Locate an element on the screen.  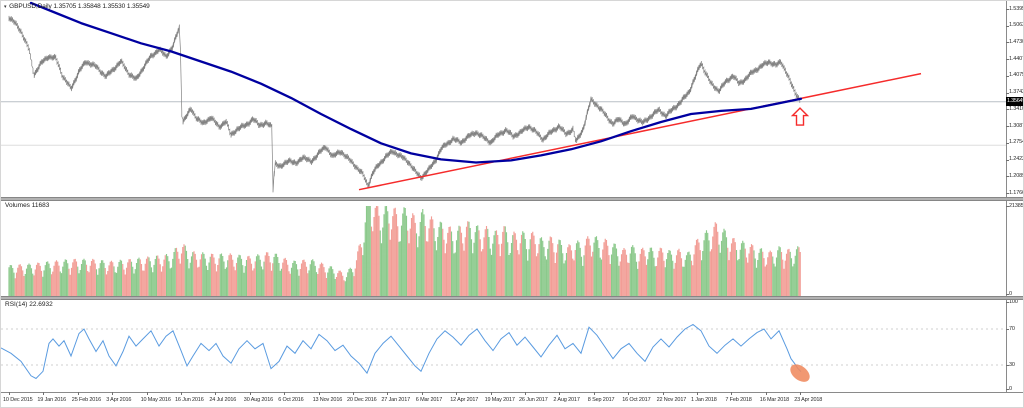
time-axis-label: 27 Jan 2017 is located at coordinates (396, 400).